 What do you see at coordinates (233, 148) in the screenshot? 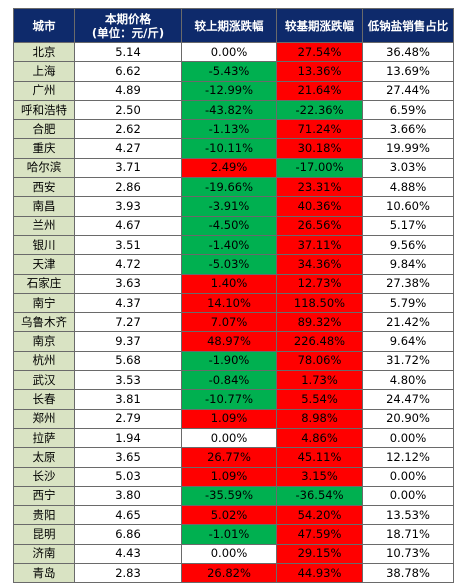
I see `table-row: 重庆 4.27 -10.11% 30.18% 19.99%` at bounding box center [233, 148].